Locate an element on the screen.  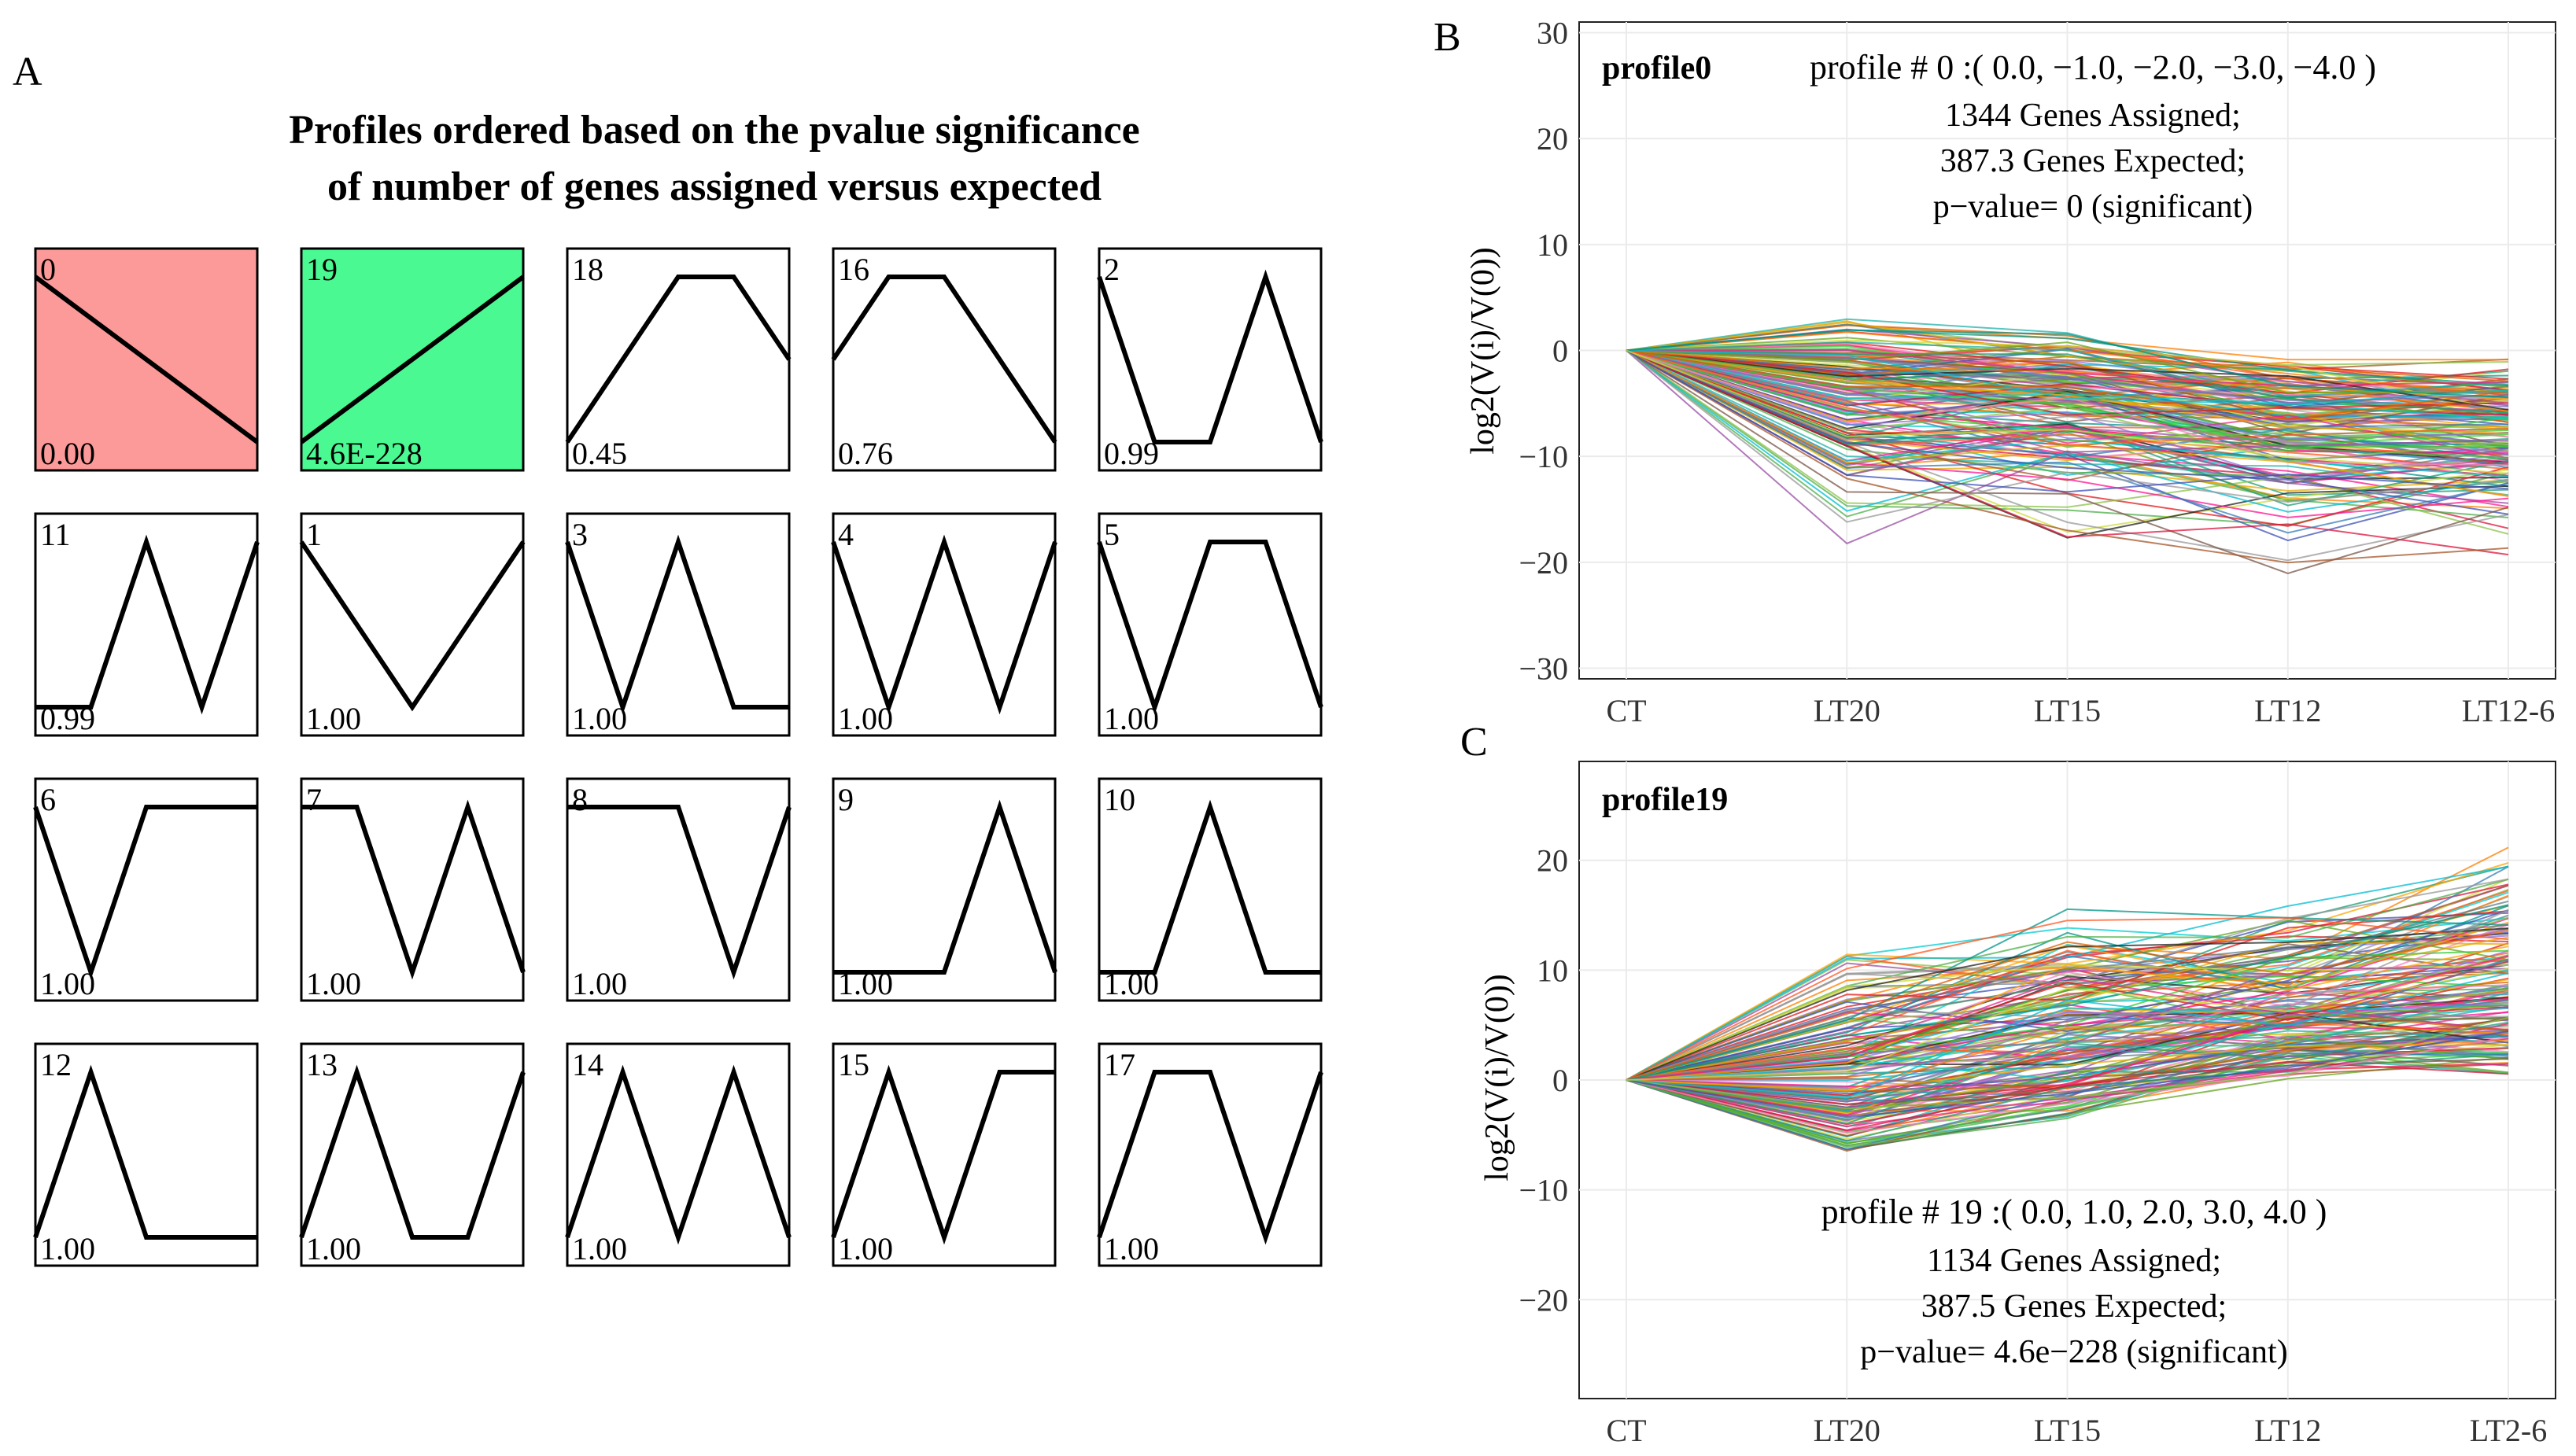
panel-b-letter: B is located at coordinates (1448, 37).